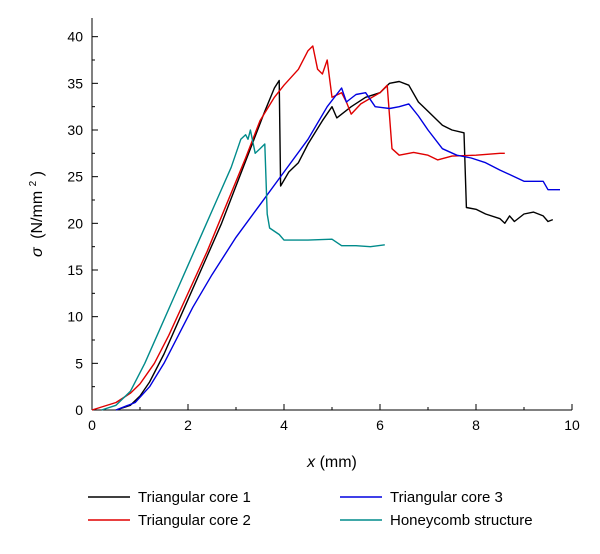  I want to click on legend-item-3: Triangular core 3, so click(421, 497).